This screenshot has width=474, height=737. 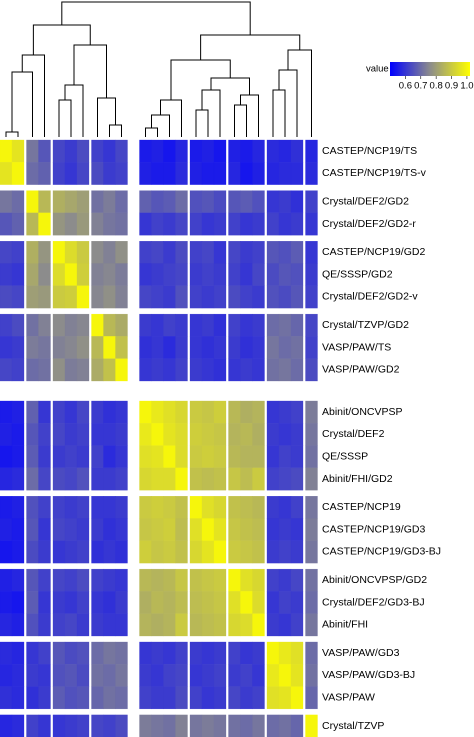 I want to click on row-label: CASTEP/NCP19/GD3, so click(x=373, y=529).